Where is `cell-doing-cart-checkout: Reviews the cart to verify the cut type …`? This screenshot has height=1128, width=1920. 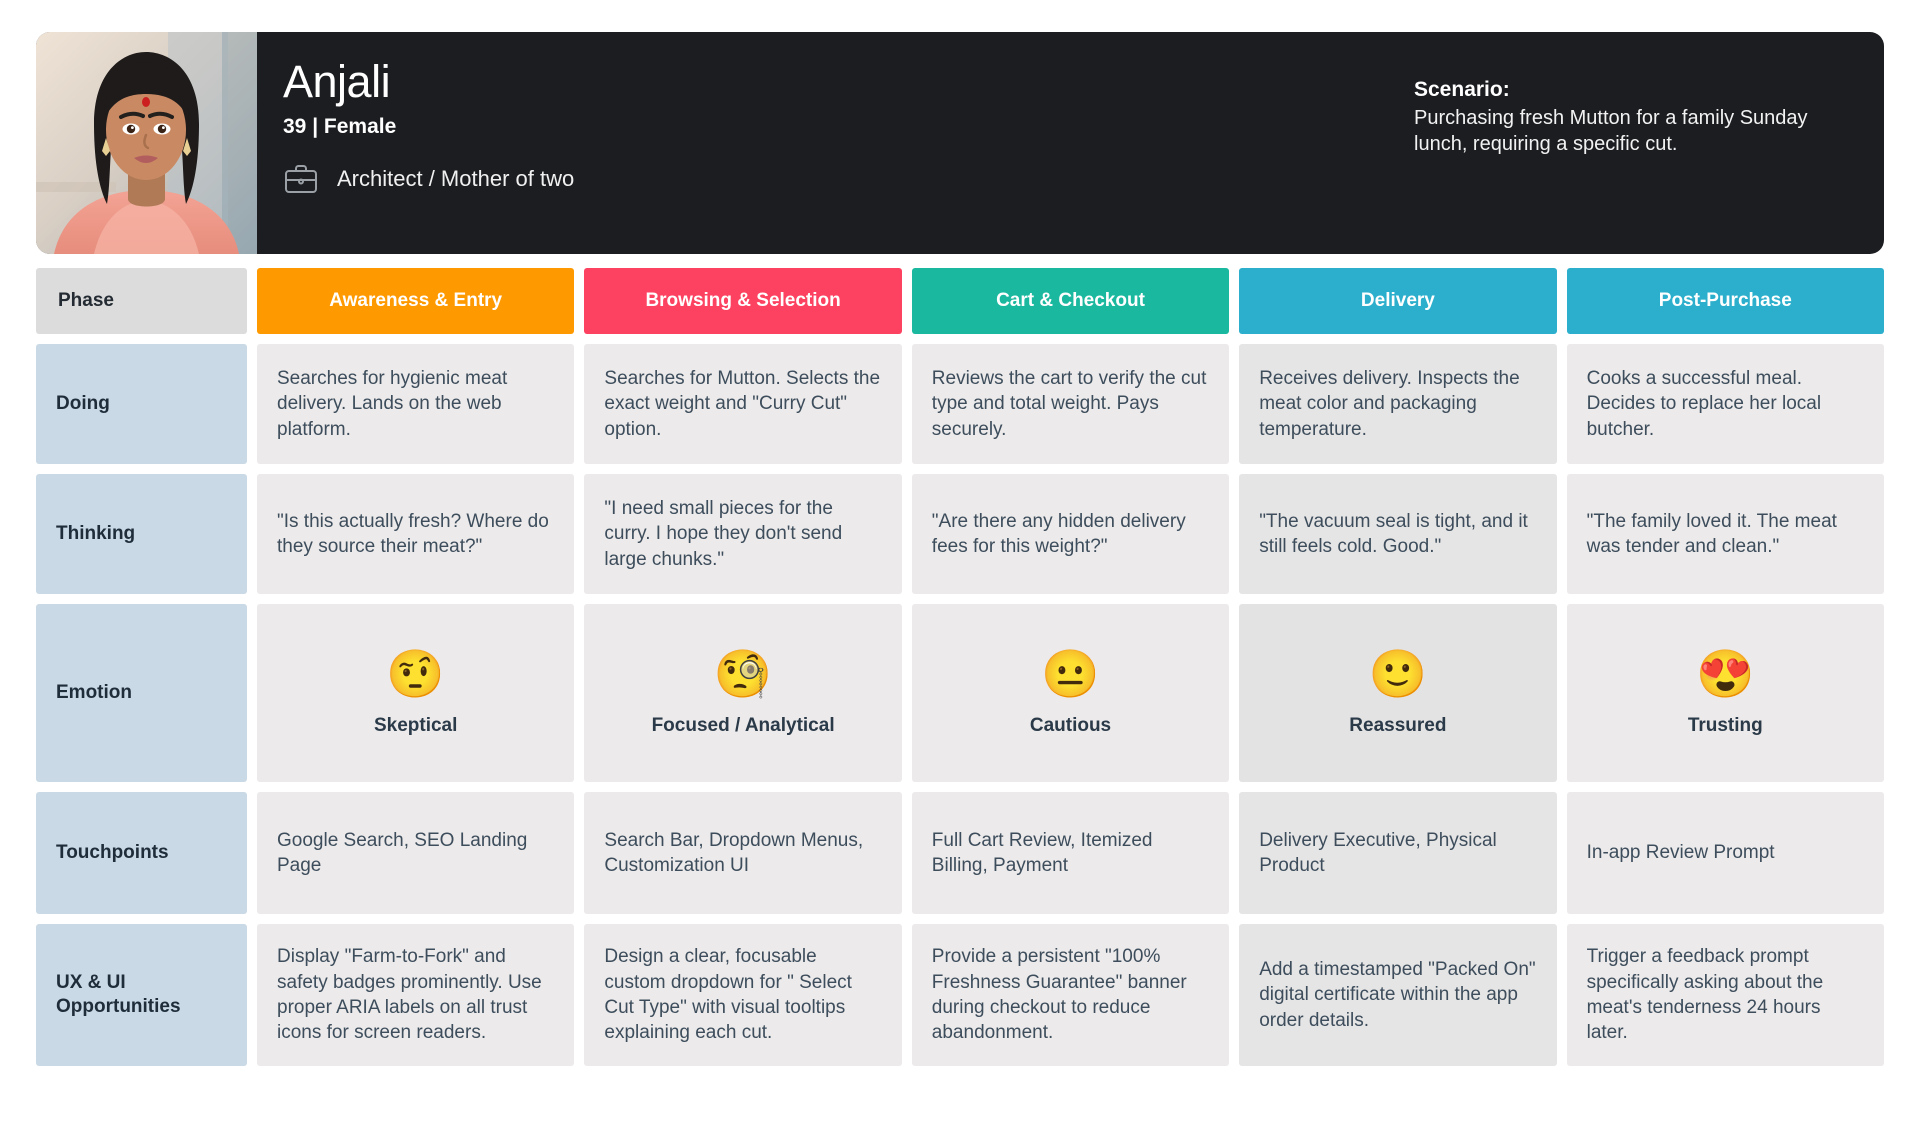 cell-doing-cart-checkout: Reviews the cart to verify the cut type … is located at coordinates (1070, 404).